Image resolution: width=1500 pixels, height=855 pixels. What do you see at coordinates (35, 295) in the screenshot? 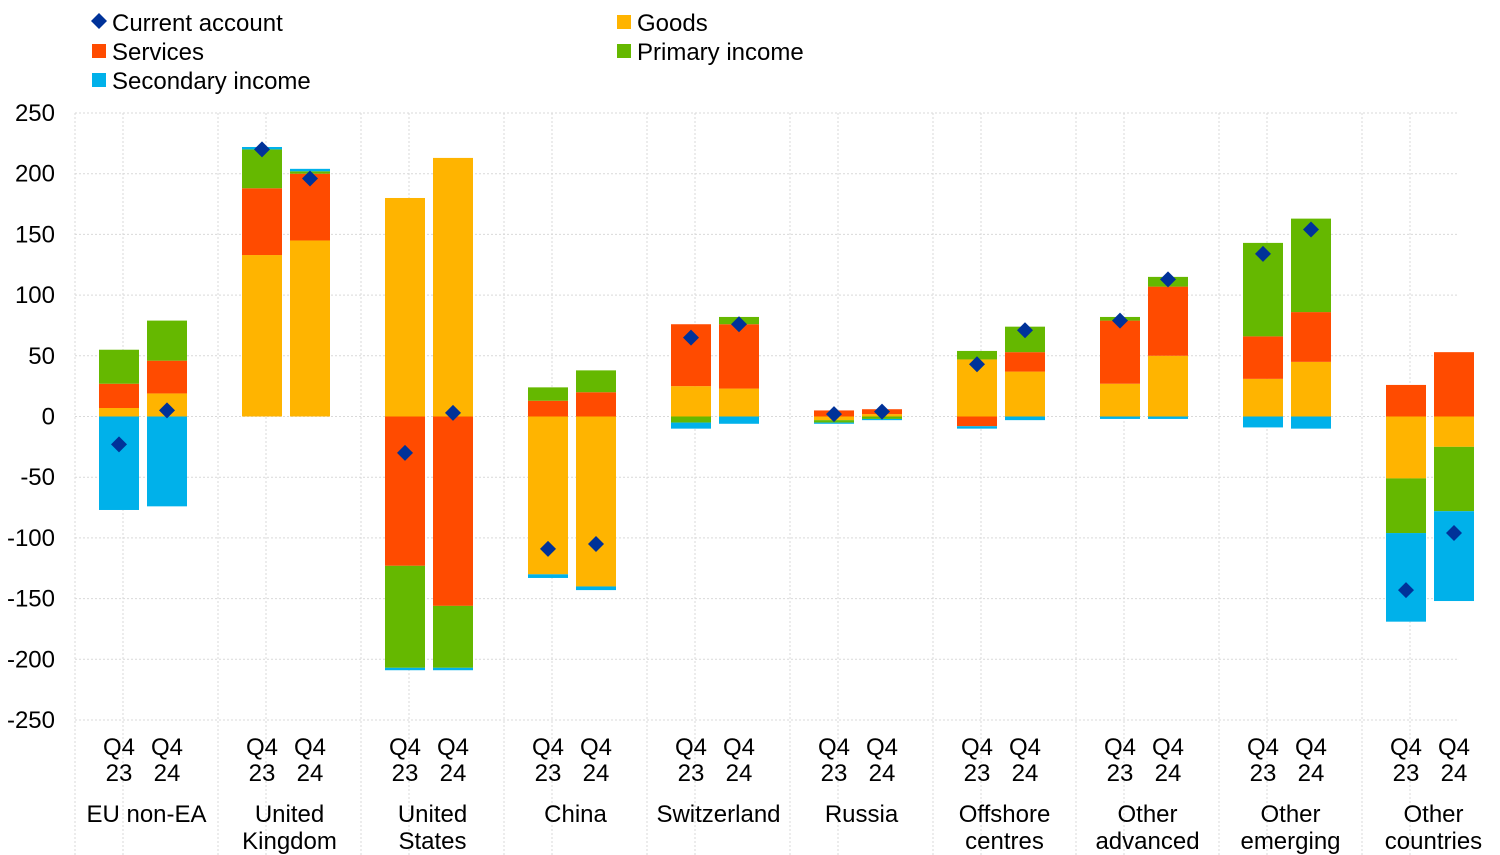
I see `y-tick-label: 100` at bounding box center [35, 295].